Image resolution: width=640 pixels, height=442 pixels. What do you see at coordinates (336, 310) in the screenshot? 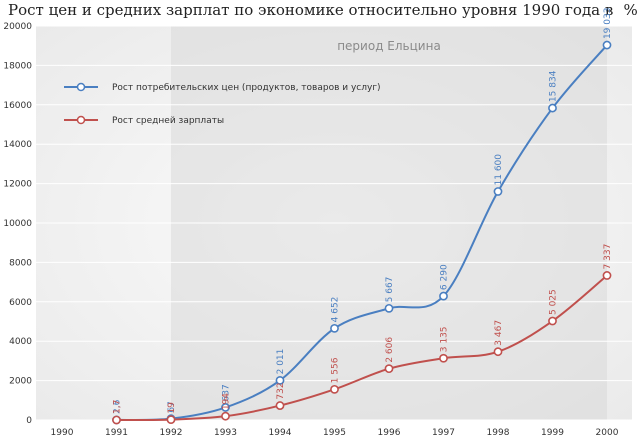
I see `data-label: 4 652` at bounding box center [336, 310].